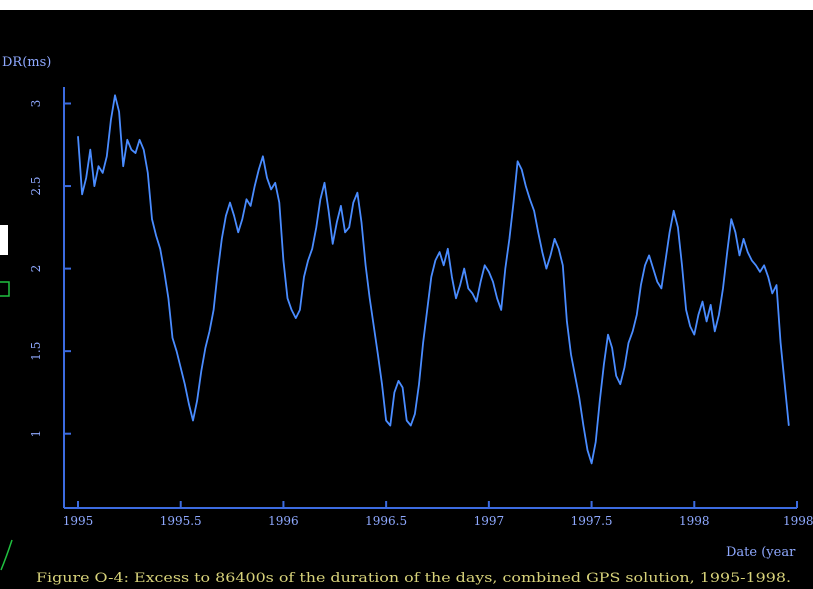 The image size is (813, 589). Describe the element at coordinates (592, 521) in the screenshot. I see `x-tick-label: 1997.5` at that location.